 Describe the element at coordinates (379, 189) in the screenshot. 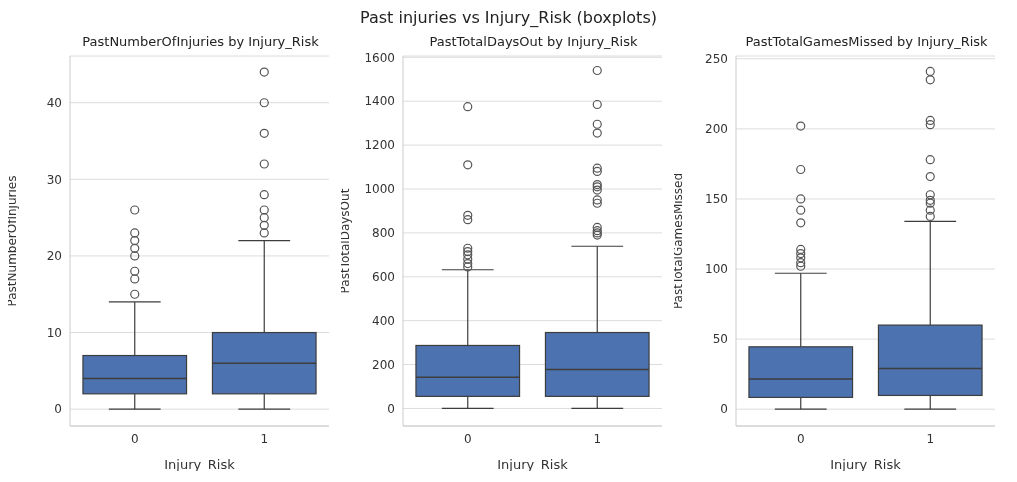

I see `y-tick-label: 1000` at that location.